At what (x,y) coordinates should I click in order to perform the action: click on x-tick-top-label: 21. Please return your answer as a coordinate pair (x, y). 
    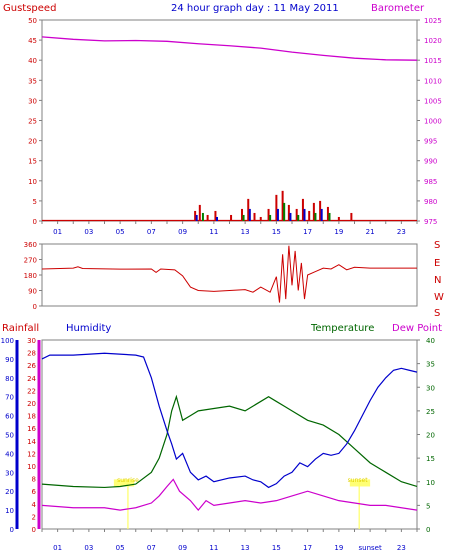
    Looking at the image, I should click on (370, 232).